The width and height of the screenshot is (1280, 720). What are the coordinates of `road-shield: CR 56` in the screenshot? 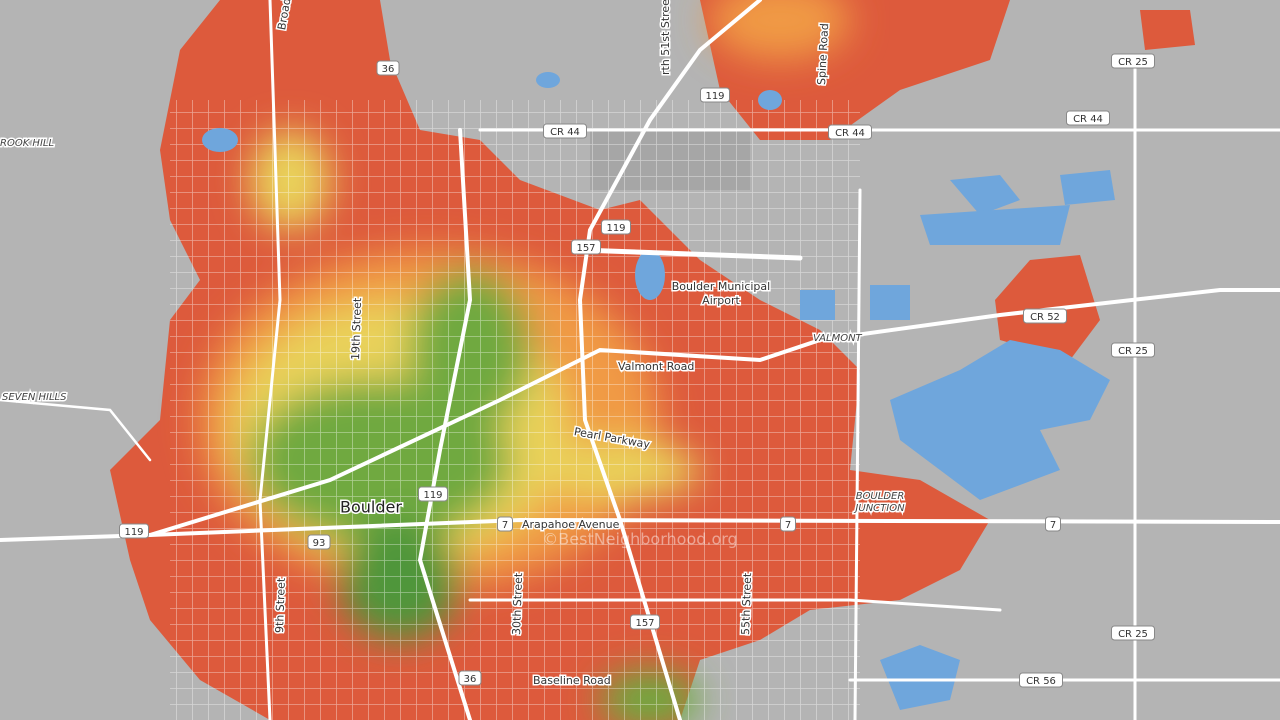 It's located at (1041, 680).